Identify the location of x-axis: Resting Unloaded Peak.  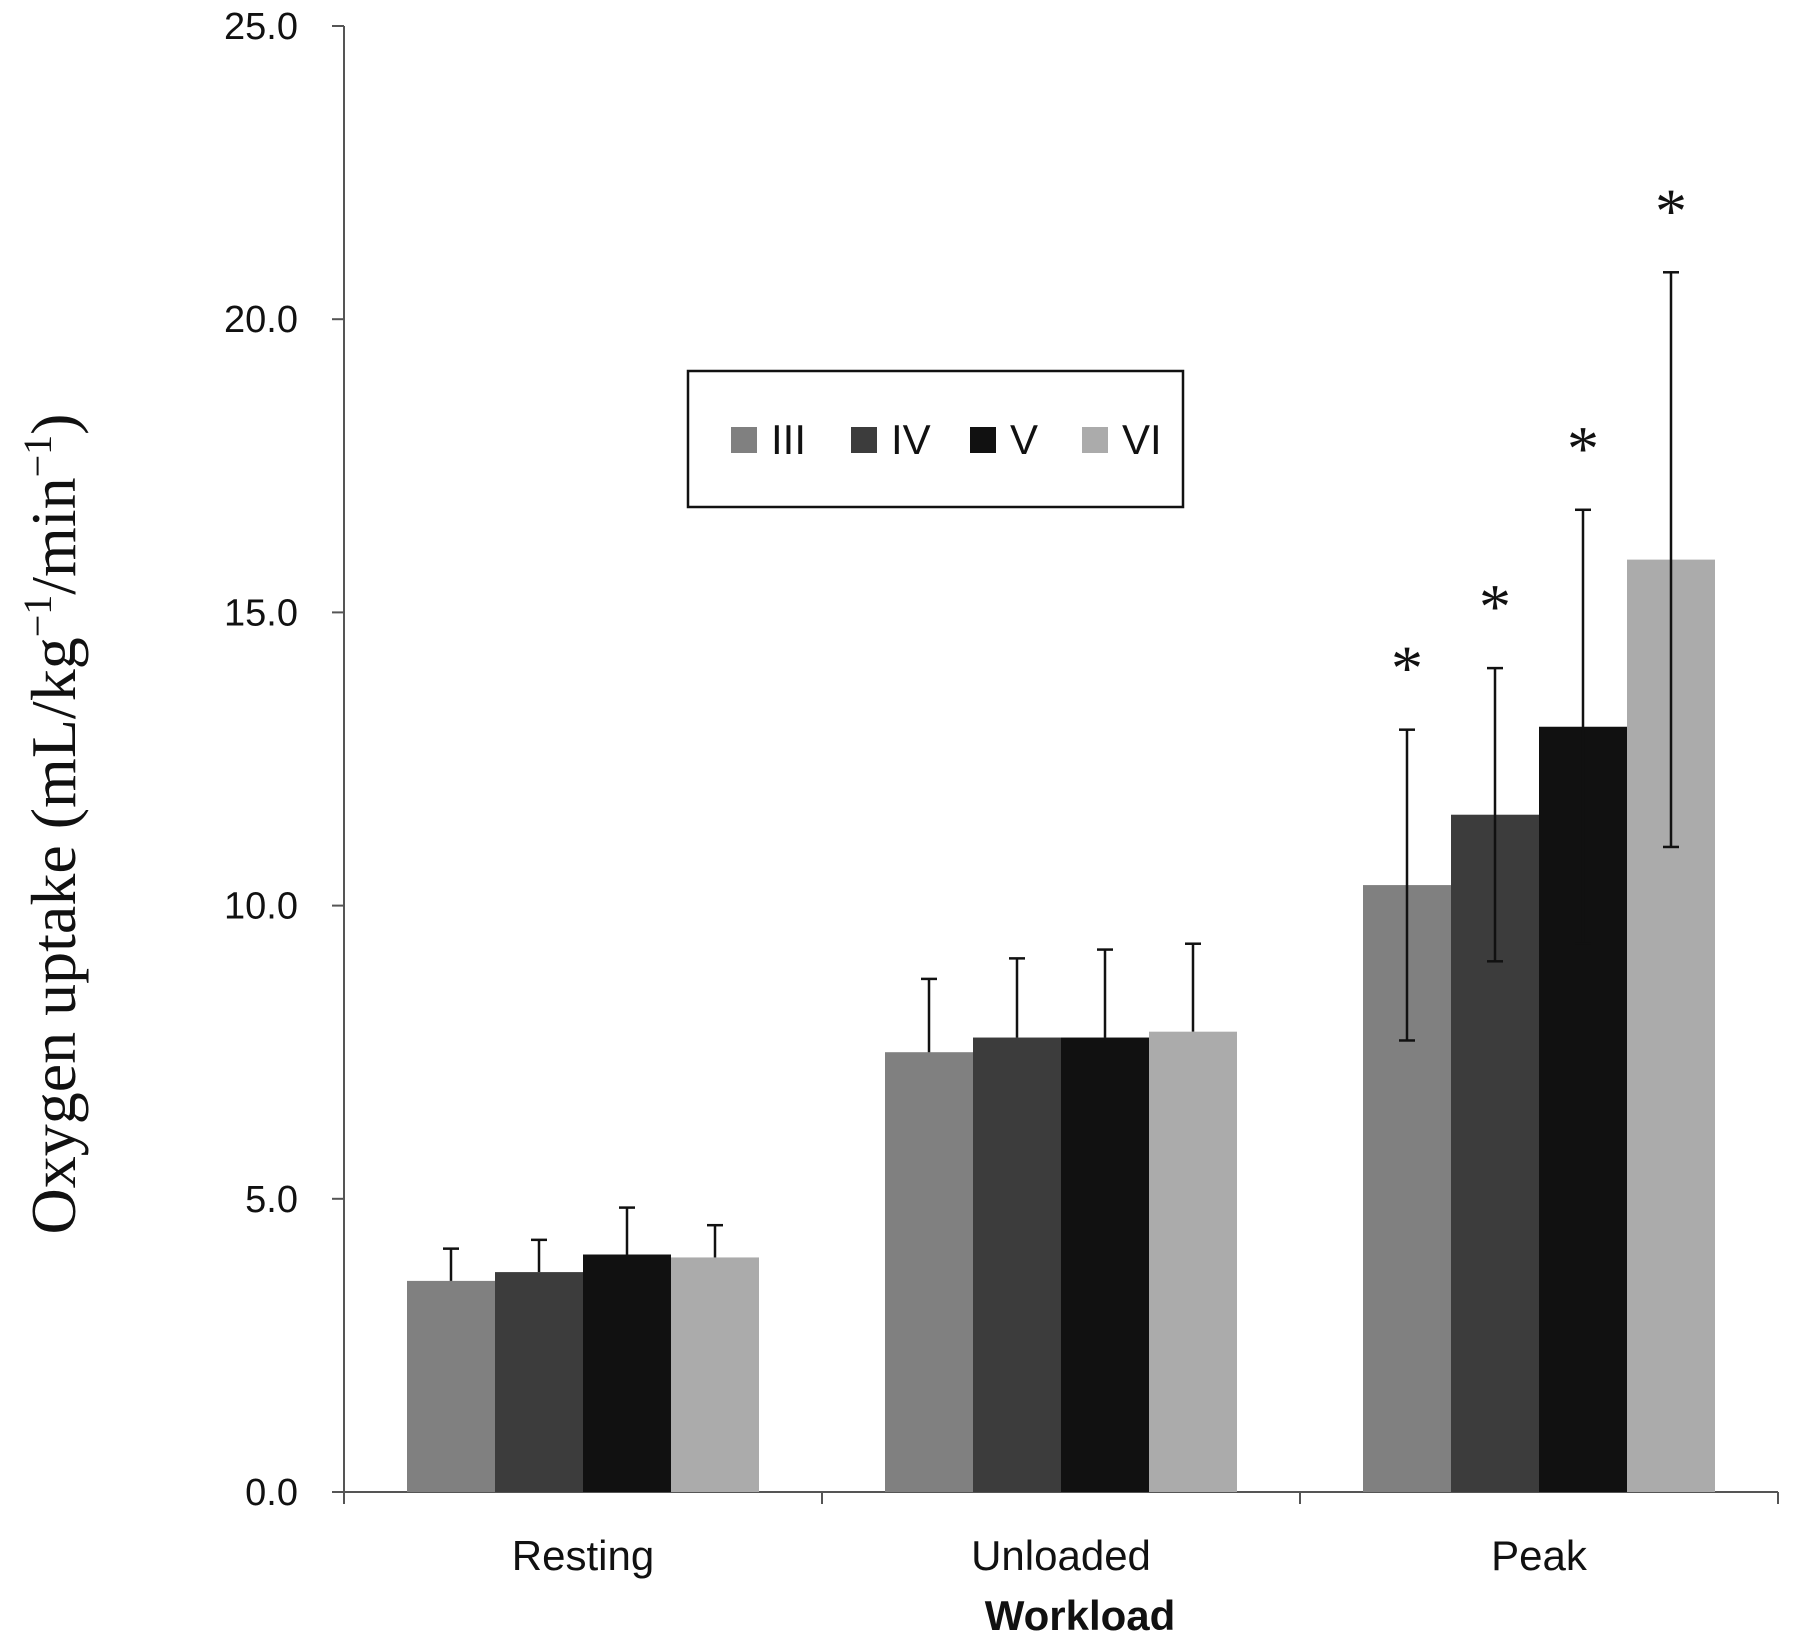
(1061, 1535).